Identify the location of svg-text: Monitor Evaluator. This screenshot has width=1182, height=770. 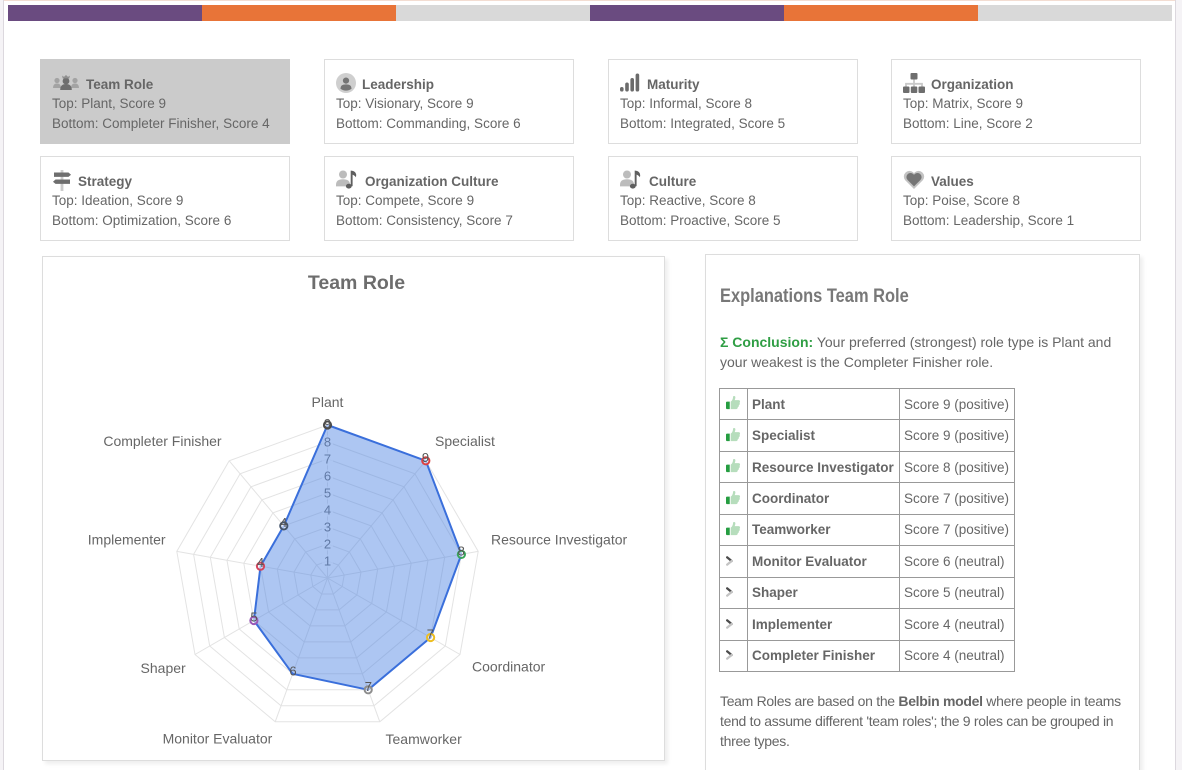
(218, 739).